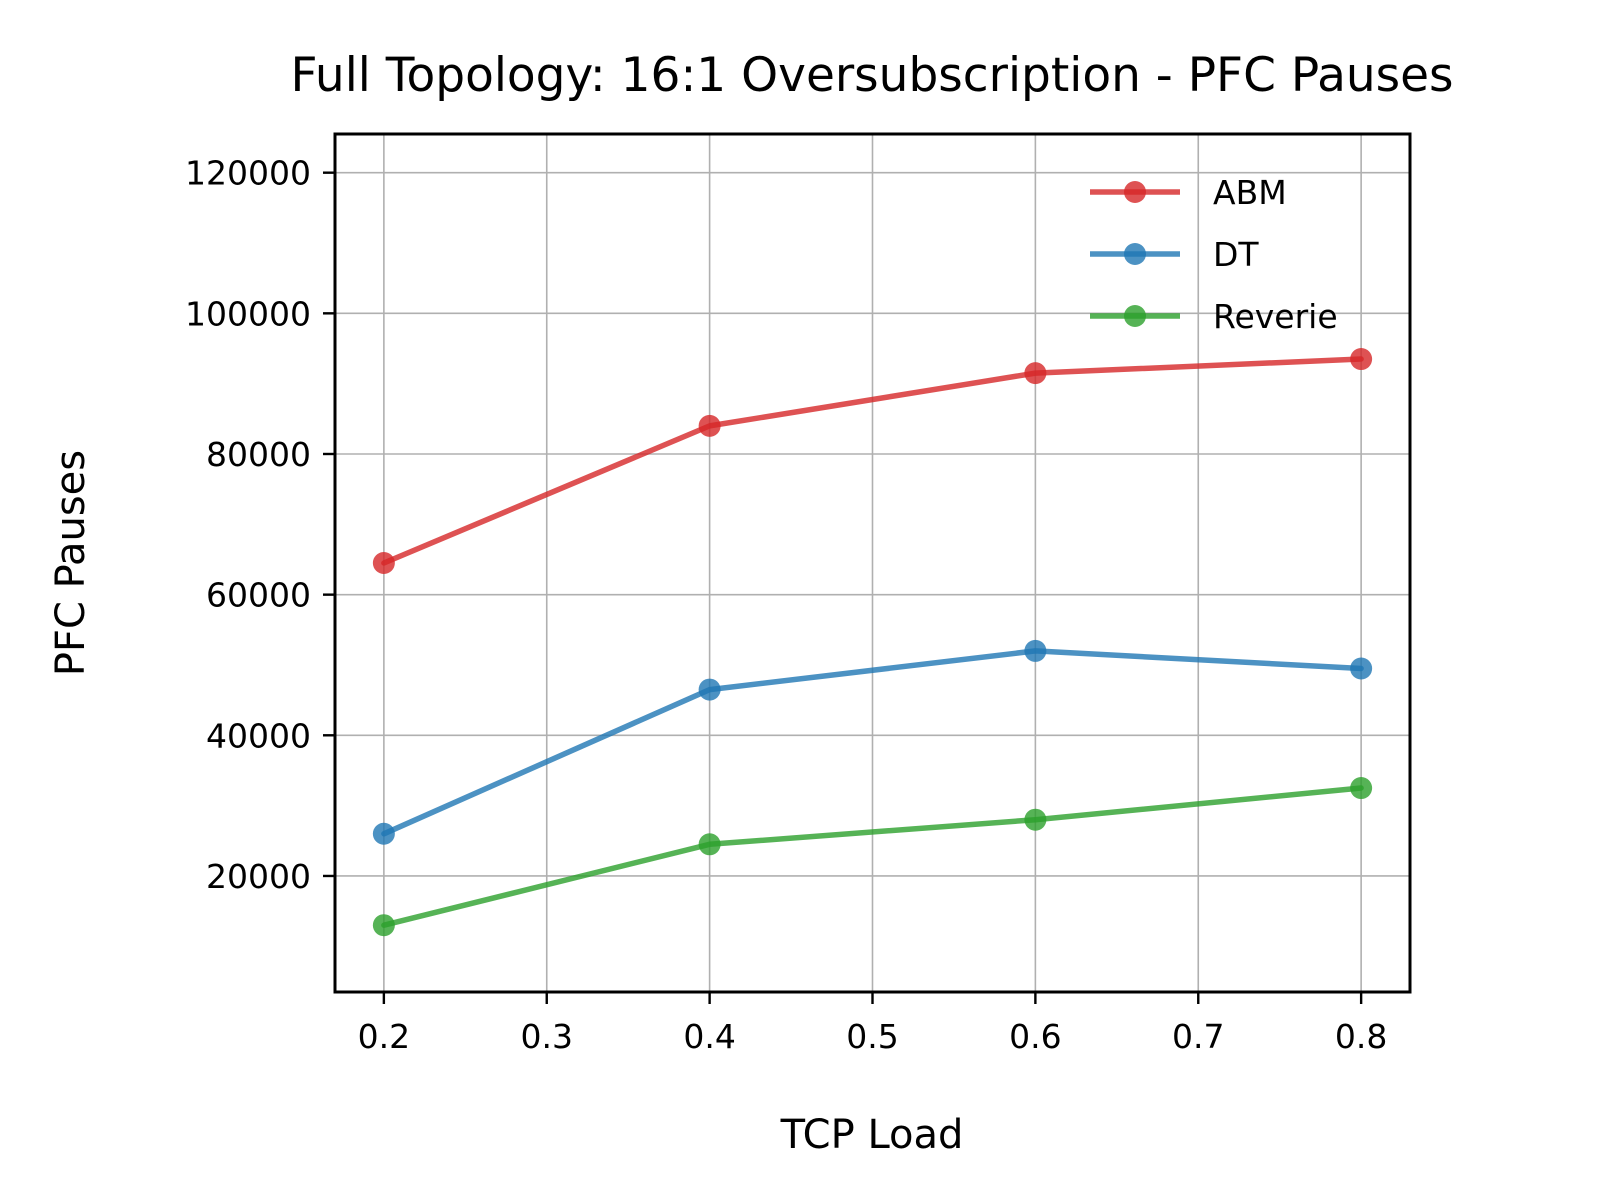 The height and width of the screenshot is (1202, 1604). Describe the element at coordinates (1135, 254) in the screenshot. I see `legend-marker-dt` at that location.